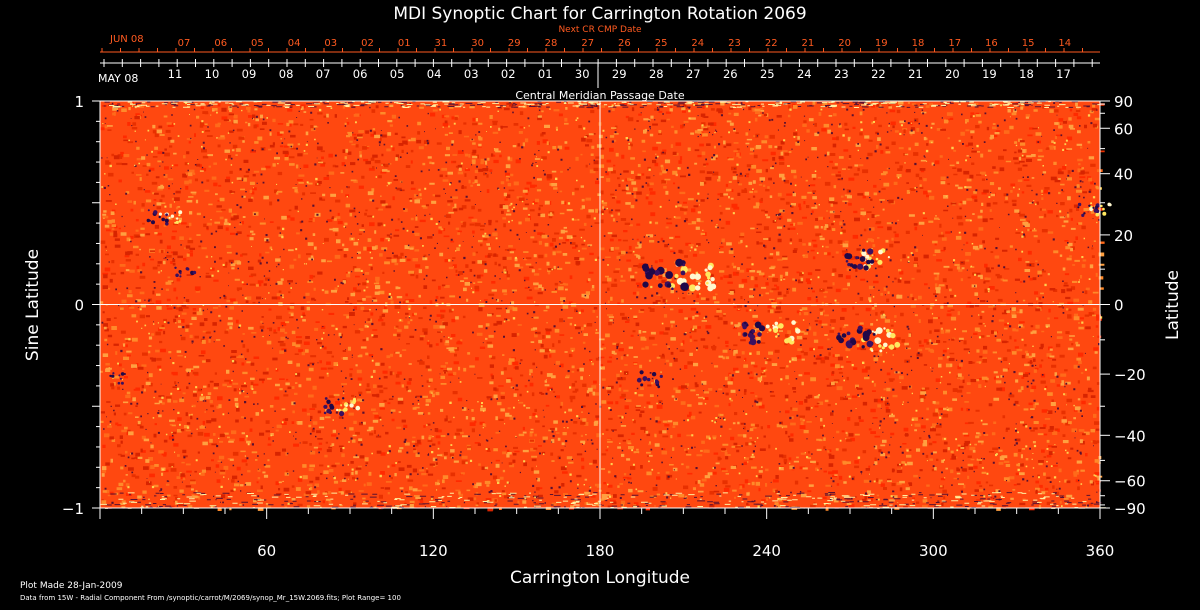 The height and width of the screenshot is (610, 1200). What do you see at coordinates (607, 534) in the screenshot?
I see `x-axis: 60 120 180 240 300 360` at bounding box center [607, 534].